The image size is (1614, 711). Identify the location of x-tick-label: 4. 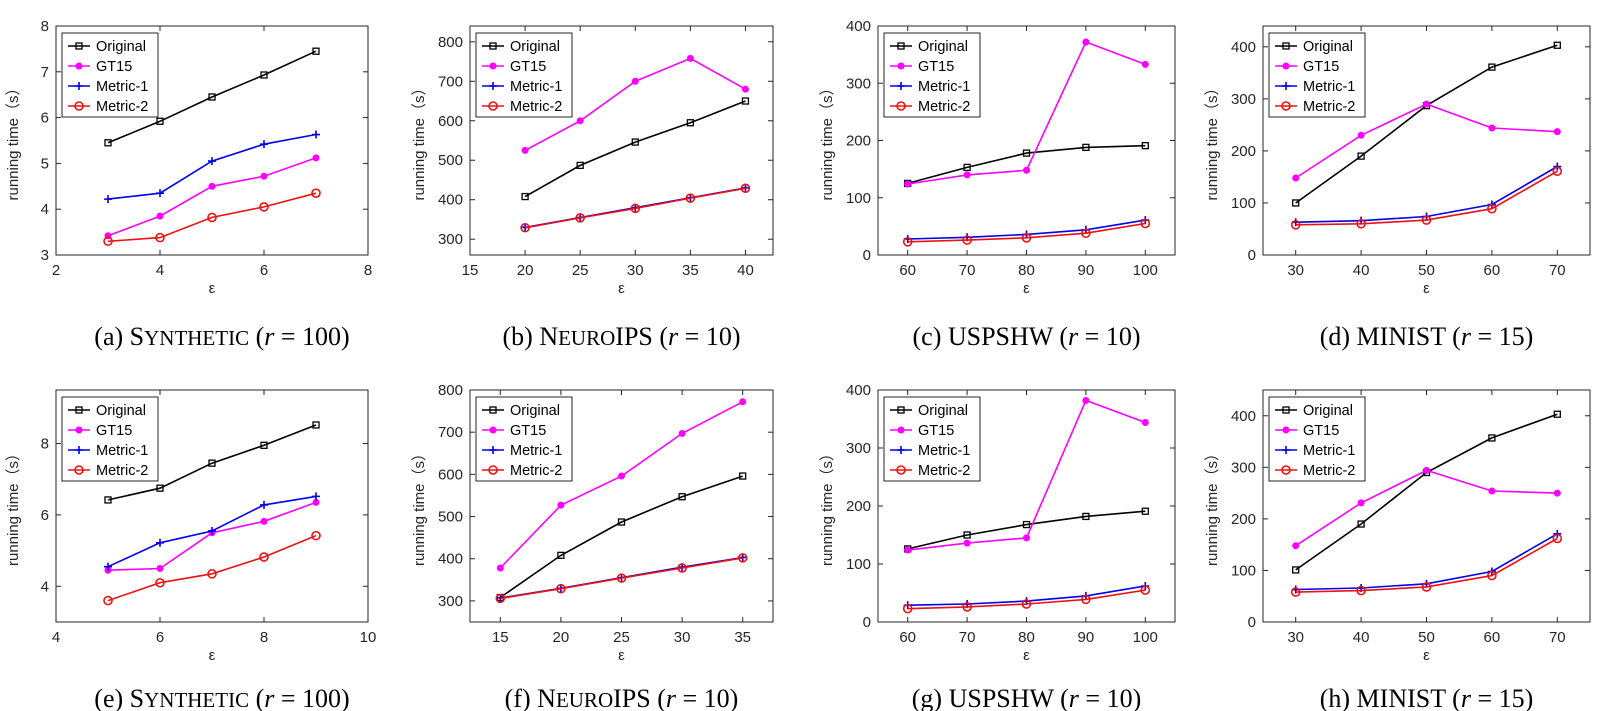
(160, 270).